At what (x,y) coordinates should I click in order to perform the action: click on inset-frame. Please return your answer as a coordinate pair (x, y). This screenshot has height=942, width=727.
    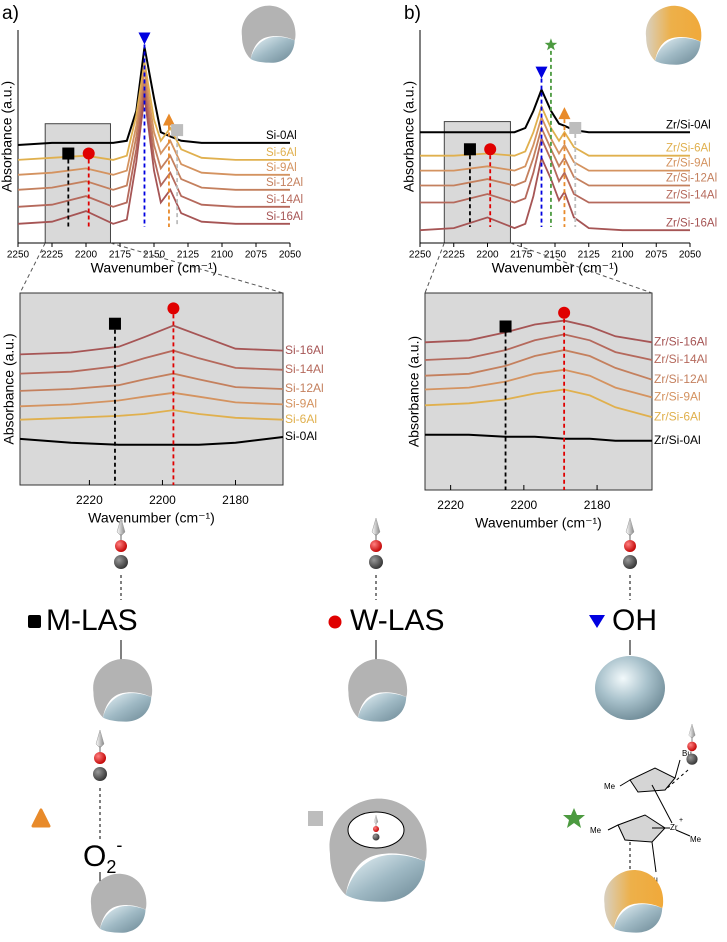
    Looking at the image, I should click on (538, 391).